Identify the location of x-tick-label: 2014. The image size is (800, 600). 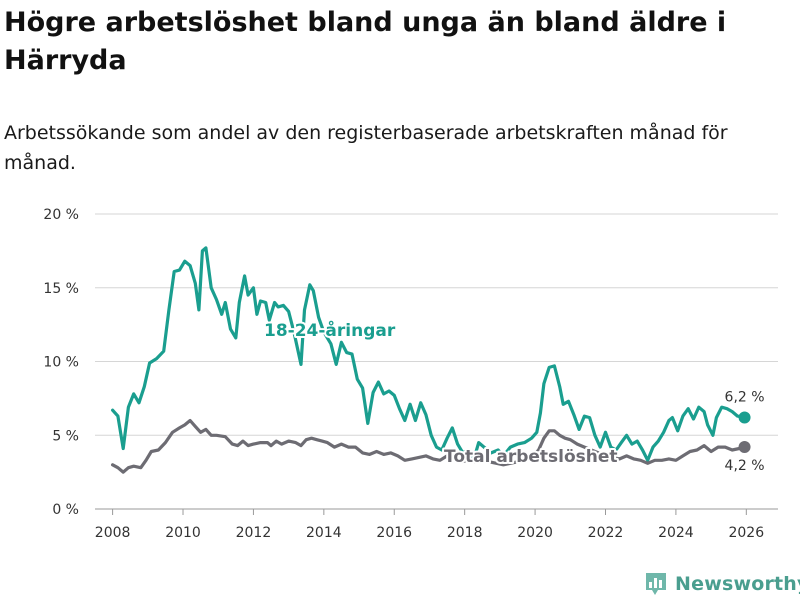
(324, 533).